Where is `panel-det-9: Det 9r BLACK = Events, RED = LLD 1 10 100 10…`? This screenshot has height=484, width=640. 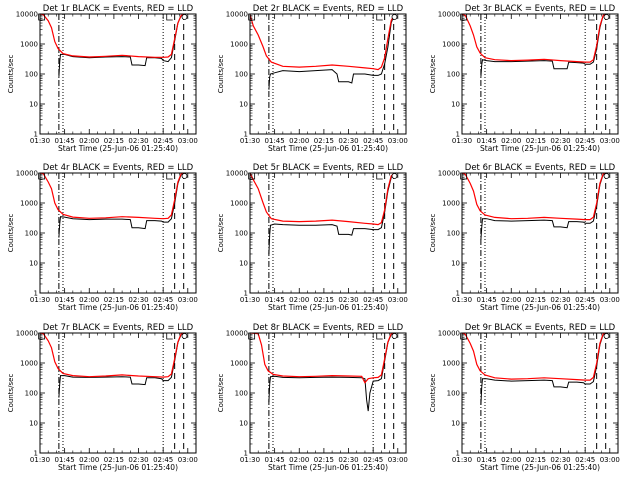
panel-det-9: Det 9r BLACK = Events, RED = LLD 1 10 100 10… is located at coordinates (524, 397).